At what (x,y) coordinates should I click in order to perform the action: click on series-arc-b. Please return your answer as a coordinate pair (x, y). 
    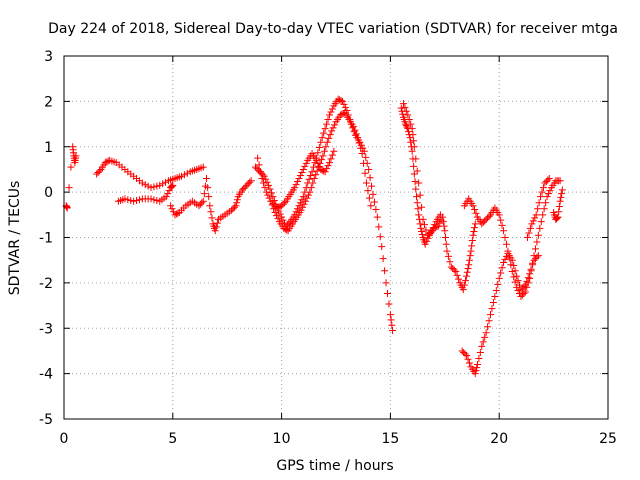
    Looking at the image, I should click on (150, 174).